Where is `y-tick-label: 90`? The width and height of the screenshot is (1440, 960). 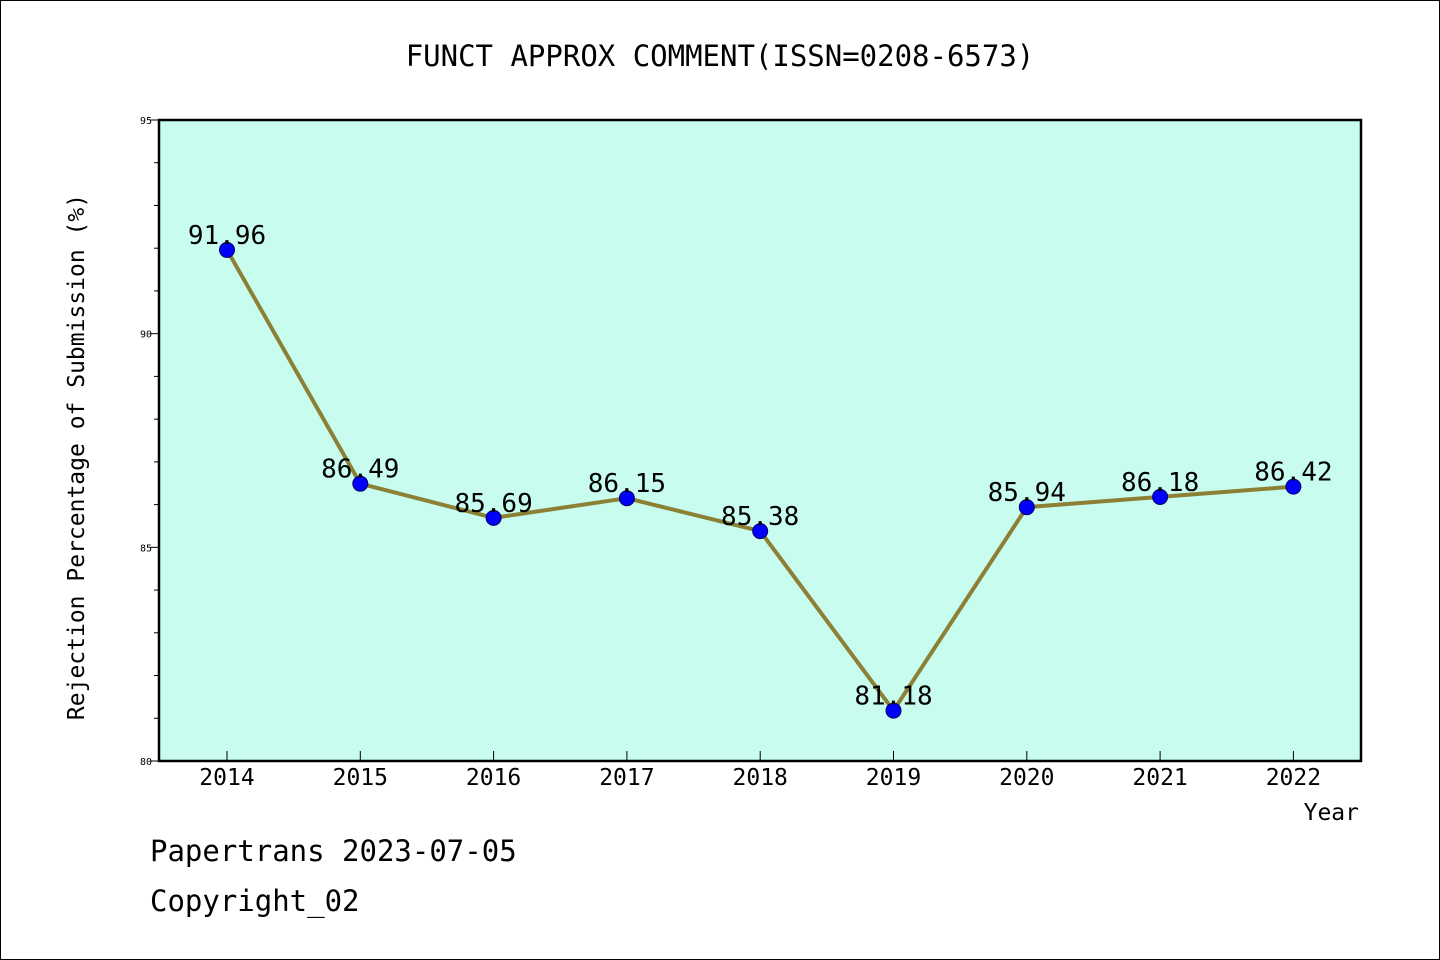
y-tick-label: 90 is located at coordinates (146, 335).